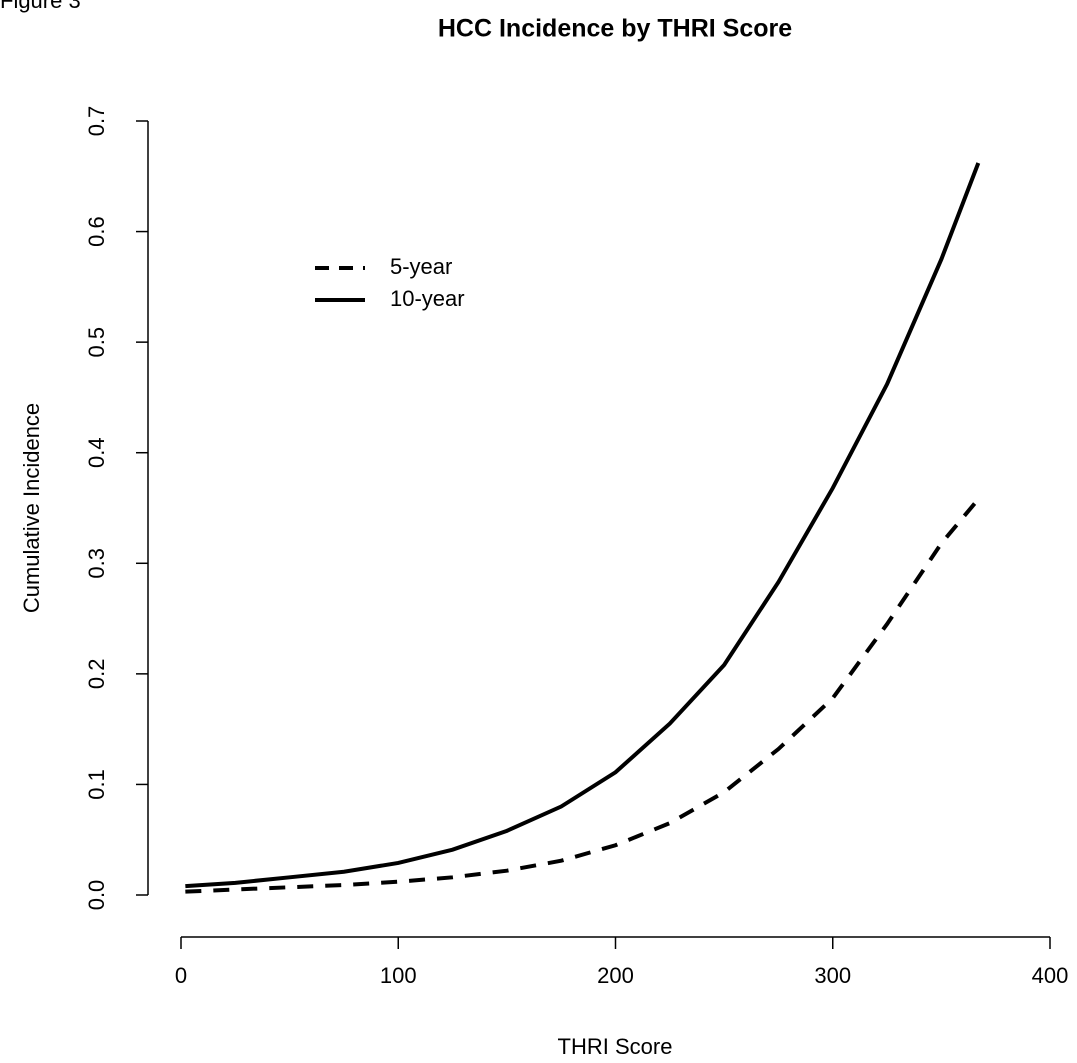 The width and height of the screenshot is (1077, 1063). What do you see at coordinates (40, 6) in the screenshot?
I see `corner-label: Figure 3` at bounding box center [40, 6].